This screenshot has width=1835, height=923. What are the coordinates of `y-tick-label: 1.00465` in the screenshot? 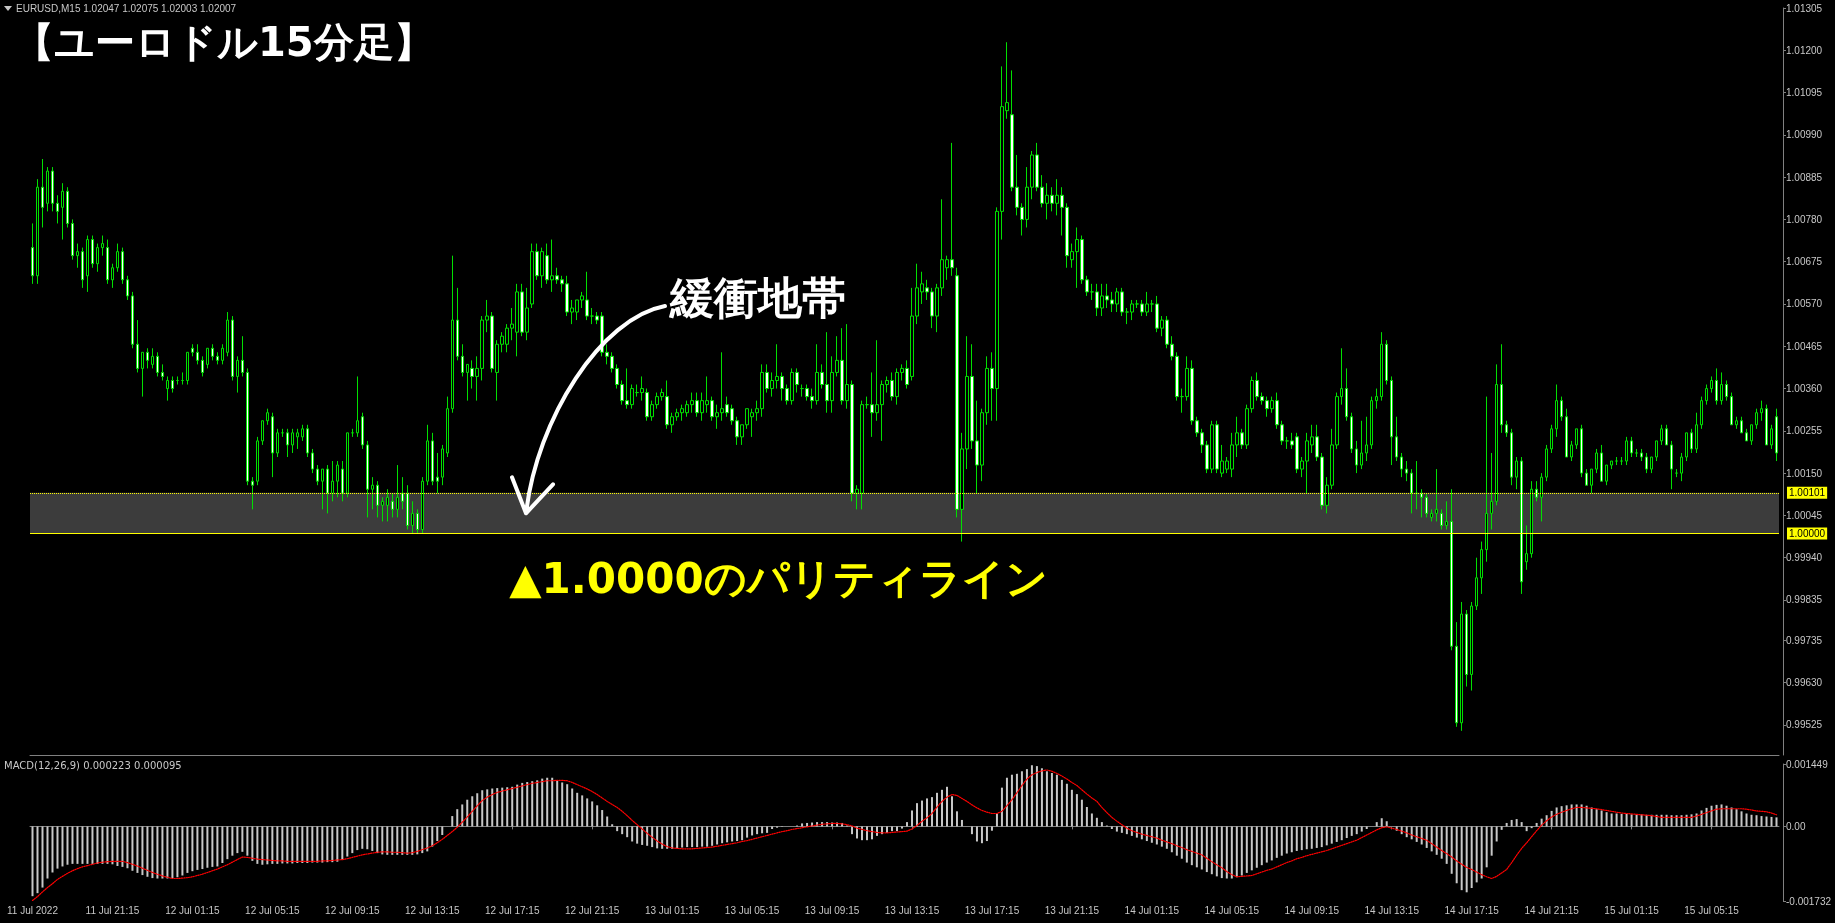 It's located at (1804, 346).